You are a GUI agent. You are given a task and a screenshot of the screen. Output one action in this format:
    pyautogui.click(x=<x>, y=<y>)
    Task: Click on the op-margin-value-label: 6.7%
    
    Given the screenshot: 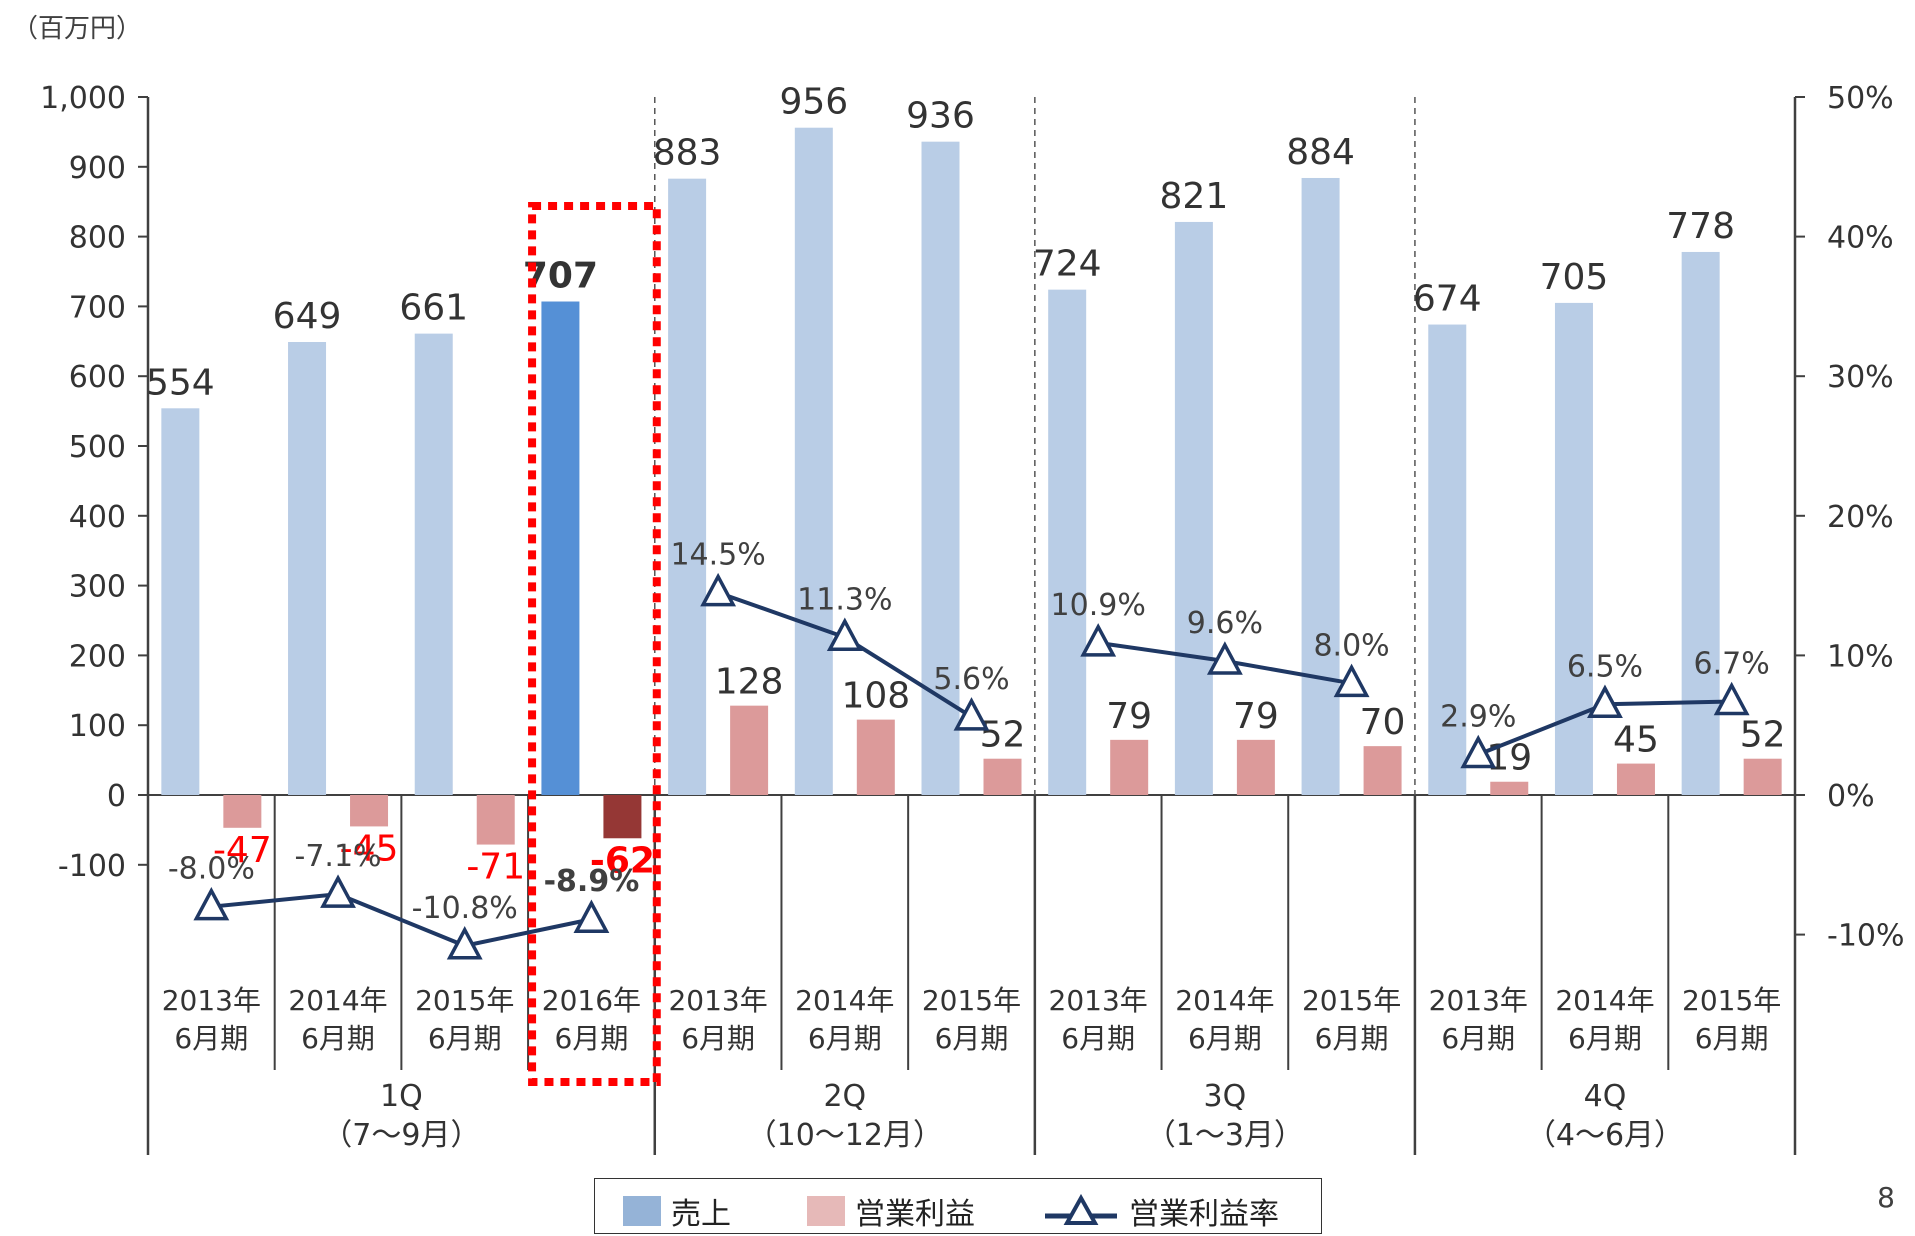 What is the action you would take?
    pyautogui.click(x=1732, y=663)
    